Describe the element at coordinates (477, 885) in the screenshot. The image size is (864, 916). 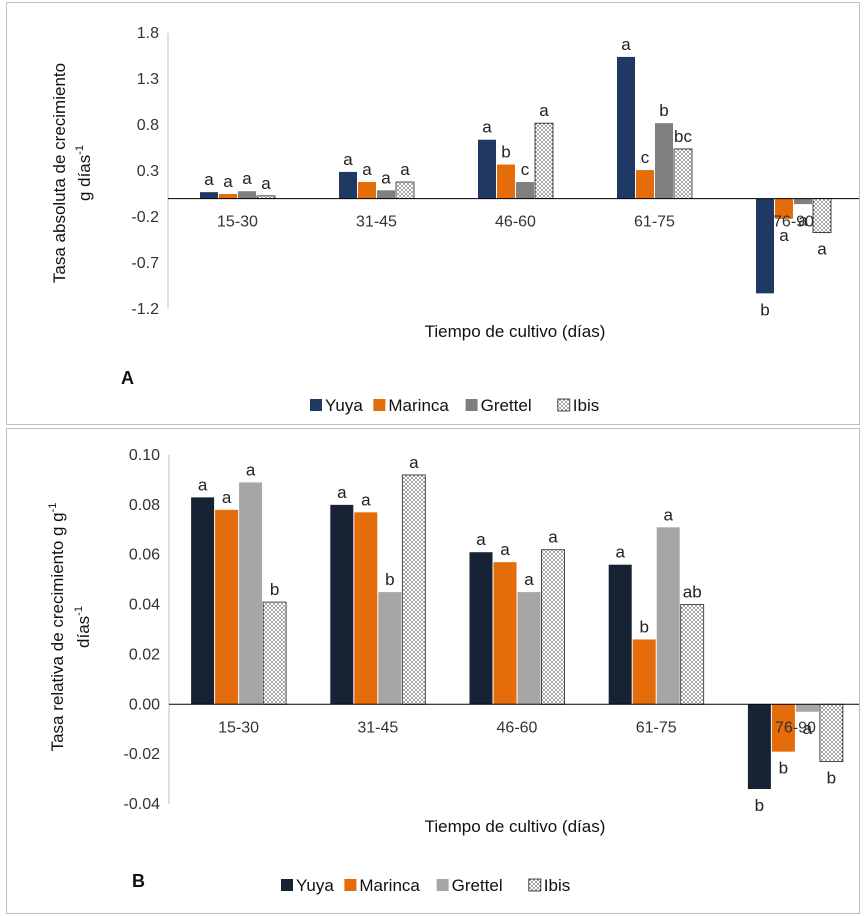
I see `legend-label-grettel: Grettel` at that location.